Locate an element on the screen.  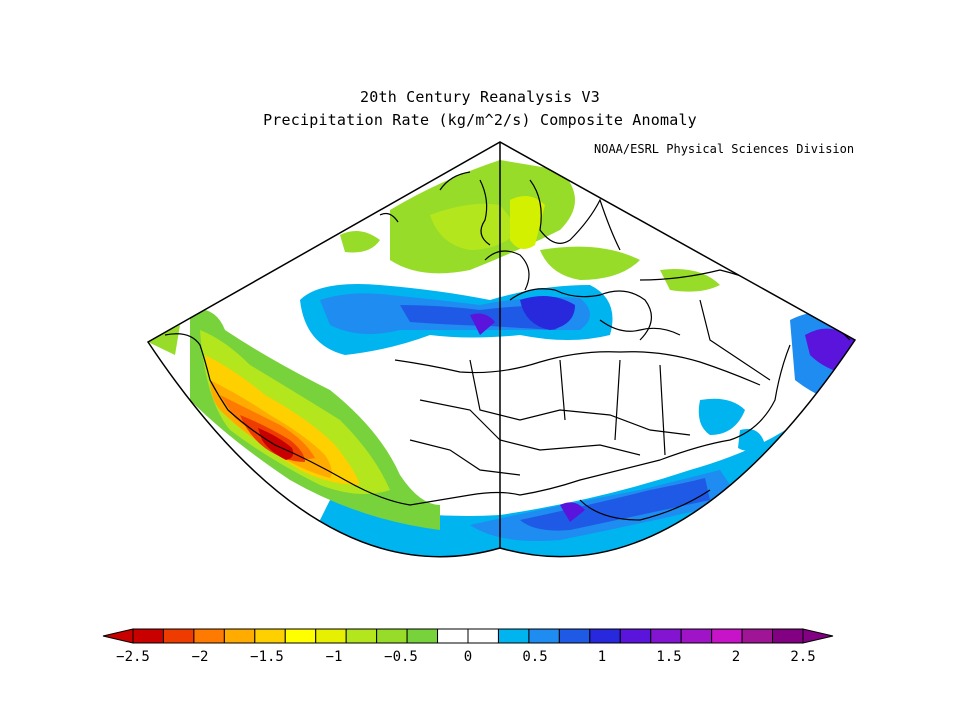
colorbar-tick-label: 0 is located at coordinates (468, 657).